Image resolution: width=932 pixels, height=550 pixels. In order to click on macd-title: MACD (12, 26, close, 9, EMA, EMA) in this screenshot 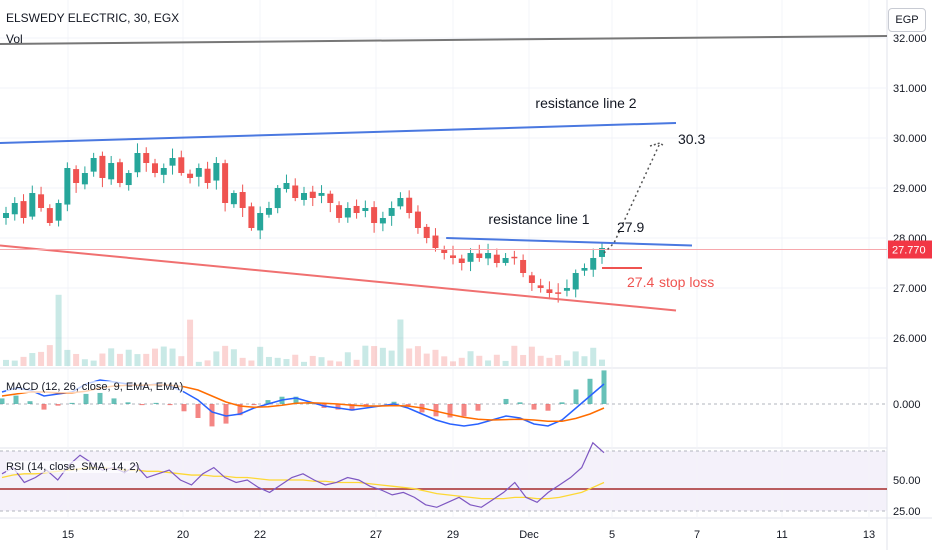, I will do `click(95, 387)`.